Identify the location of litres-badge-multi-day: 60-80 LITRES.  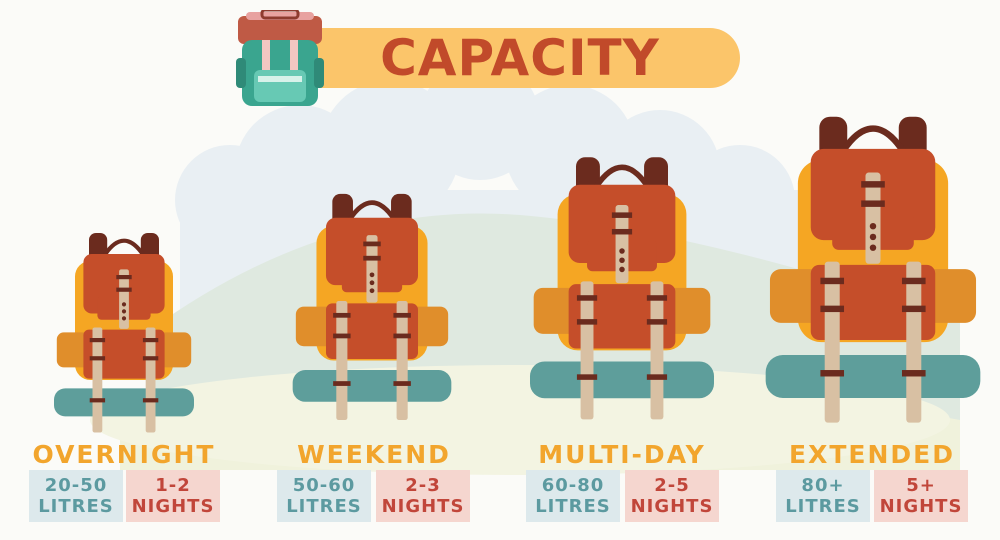
(573, 496).